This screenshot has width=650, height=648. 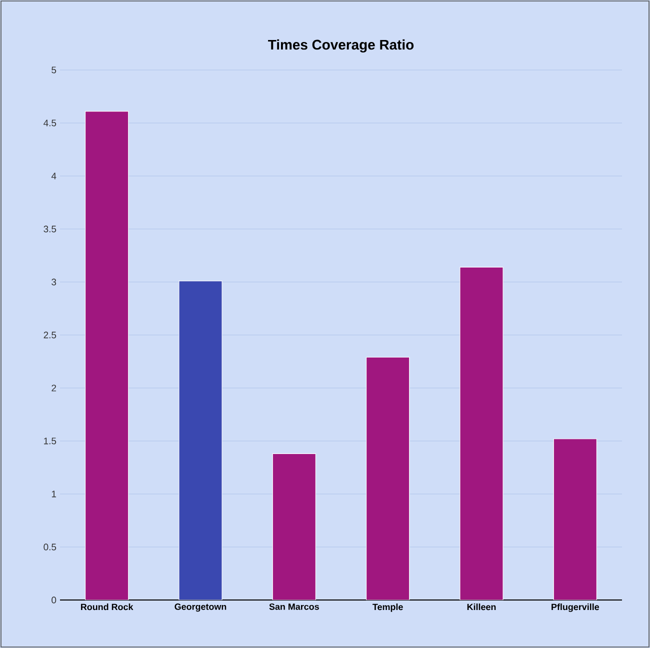 What do you see at coordinates (54, 388) in the screenshot?
I see `y-tick-label: 2` at bounding box center [54, 388].